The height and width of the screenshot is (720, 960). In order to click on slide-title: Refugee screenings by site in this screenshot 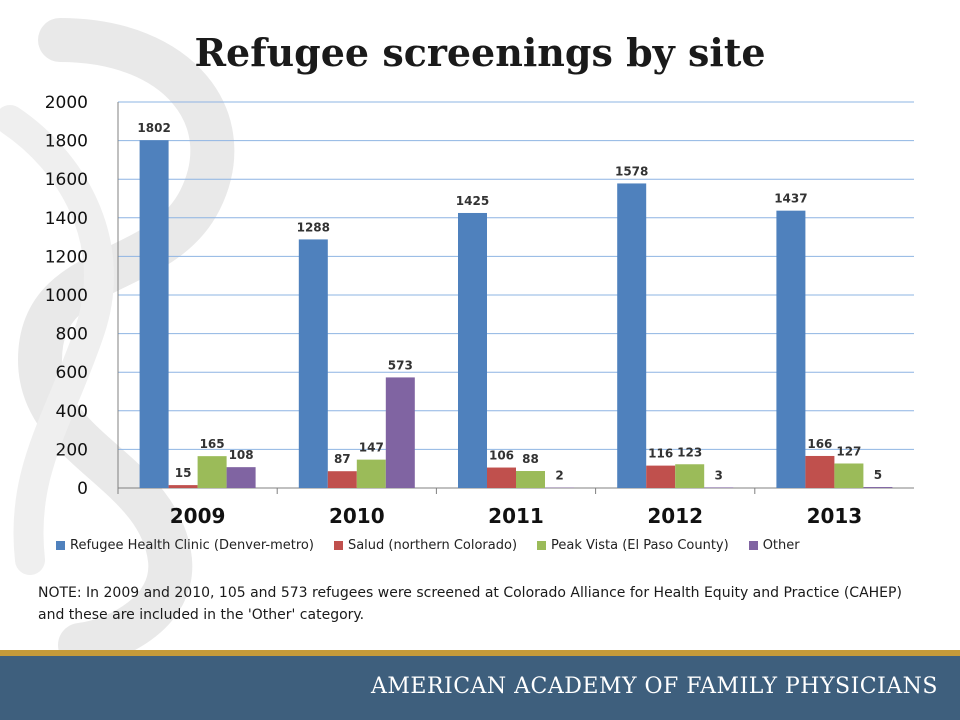, I will do `click(480, 52)`.